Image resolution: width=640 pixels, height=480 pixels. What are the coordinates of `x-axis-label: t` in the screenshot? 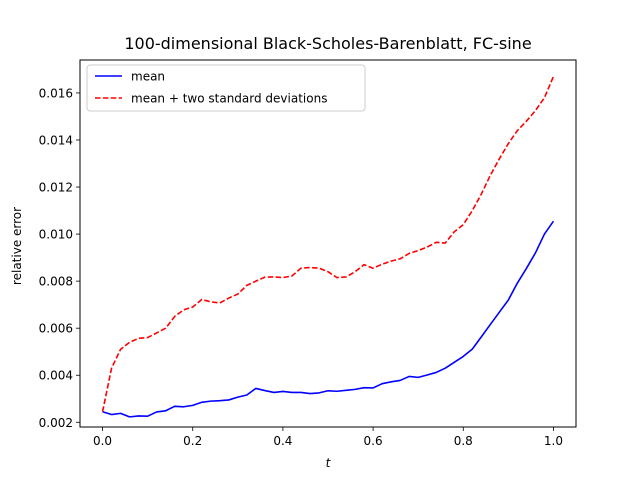 It's located at (329, 463).